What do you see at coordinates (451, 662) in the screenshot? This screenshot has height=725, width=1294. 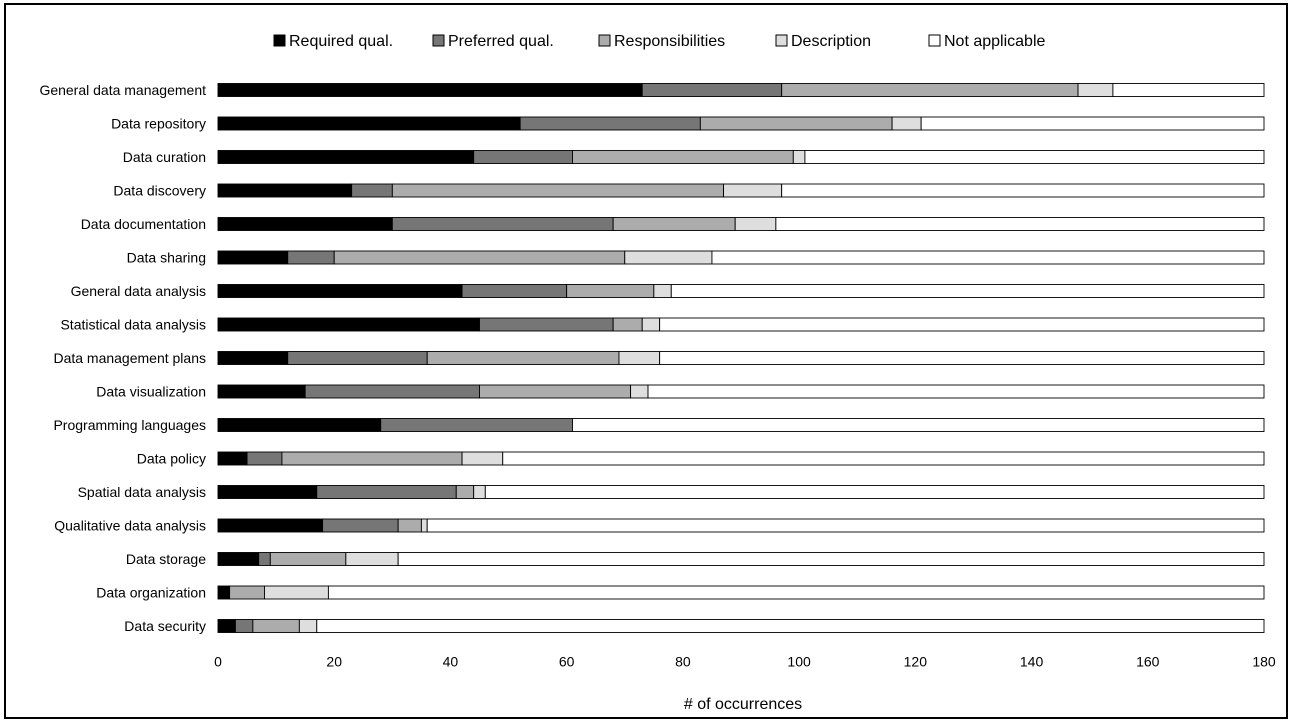 I see `x-tick-label-40: 40` at bounding box center [451, 662].